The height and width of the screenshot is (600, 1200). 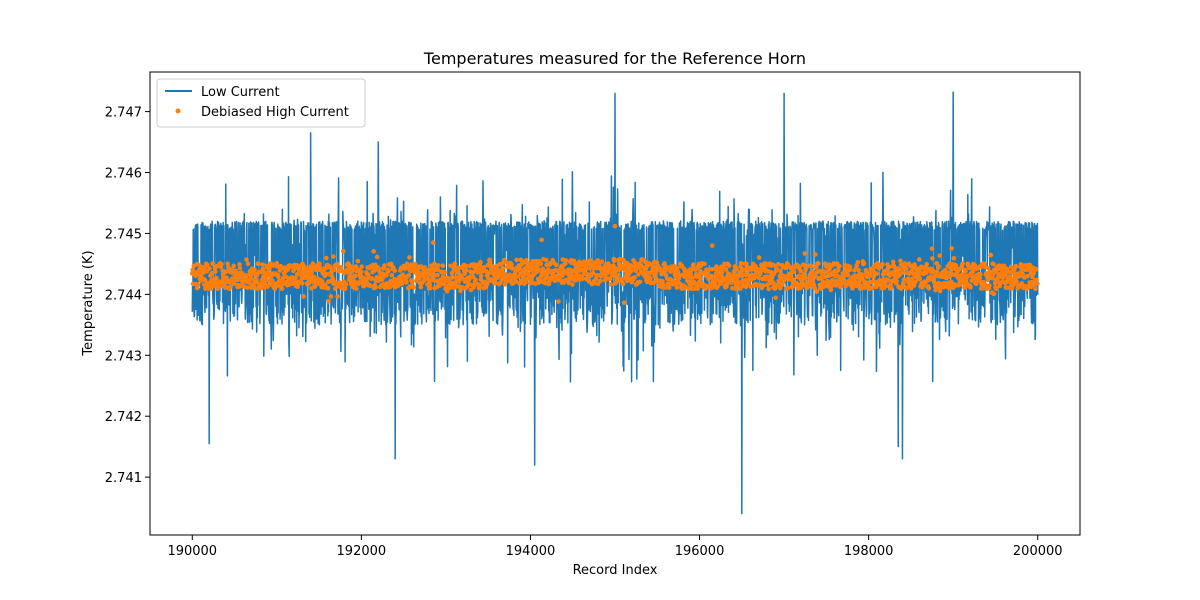 What do you see at coordinates (261, 103) in the screenshot?
I see `legend: Low Current Debiased High Current` at bounding box center [261, 103].